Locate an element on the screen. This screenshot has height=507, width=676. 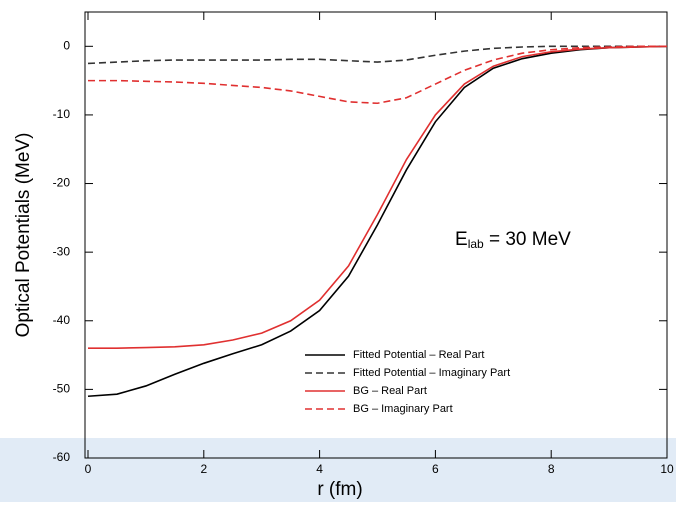
y-tick-label: -30 is located at coordinates (62, 251).